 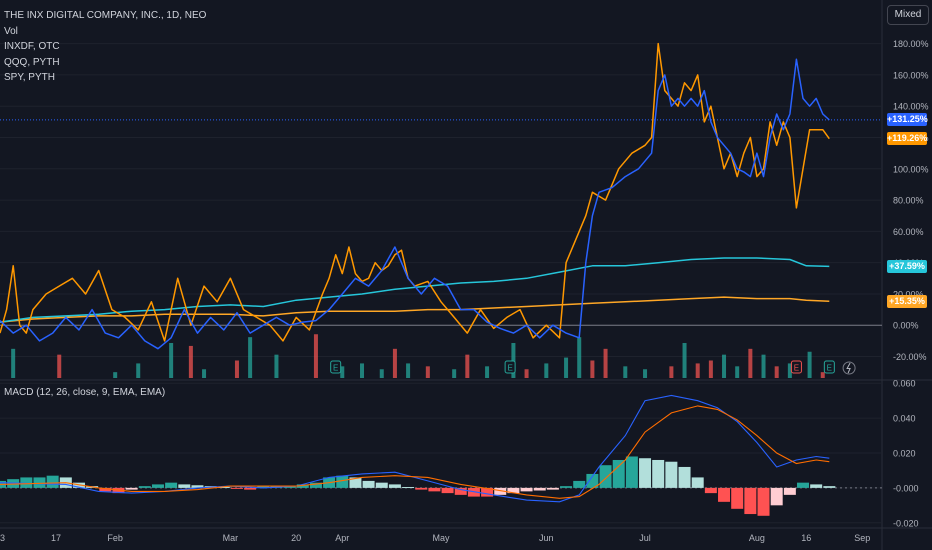 What do you see at coordinates (645, 538) in the screenshot?
I see `time-tick-label: Jul` at bounding box center [645, 538].